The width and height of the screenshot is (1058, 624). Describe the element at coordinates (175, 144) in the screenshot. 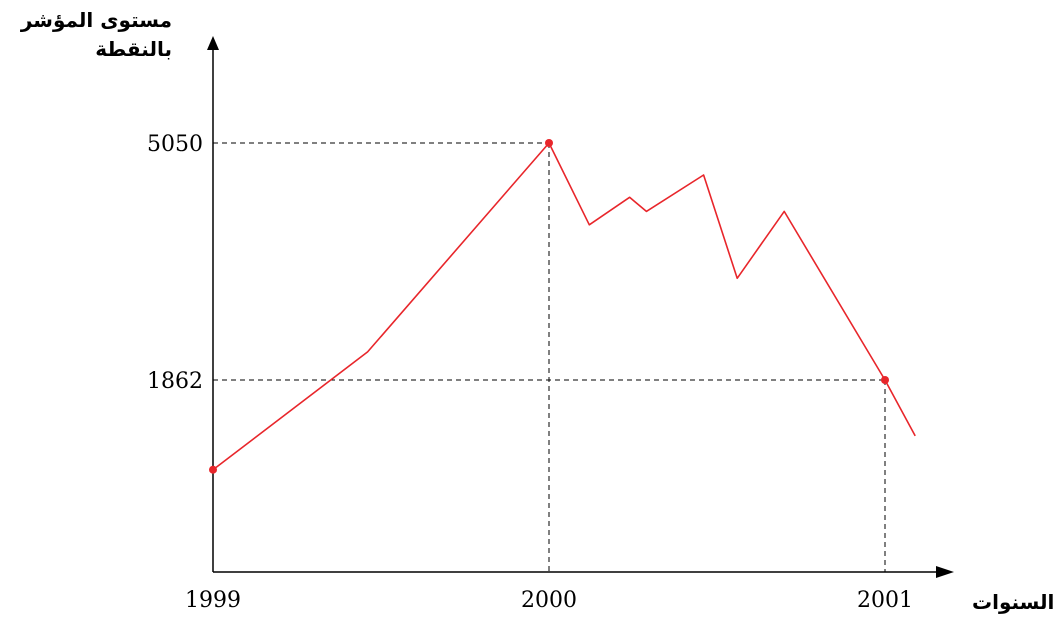

I see `y-tick-label: 5050` at that location.